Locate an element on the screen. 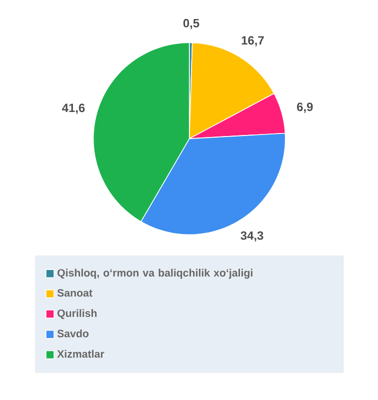 The image size is (378, 400). data-label: 41,6 is located at coordinates (73, 109).